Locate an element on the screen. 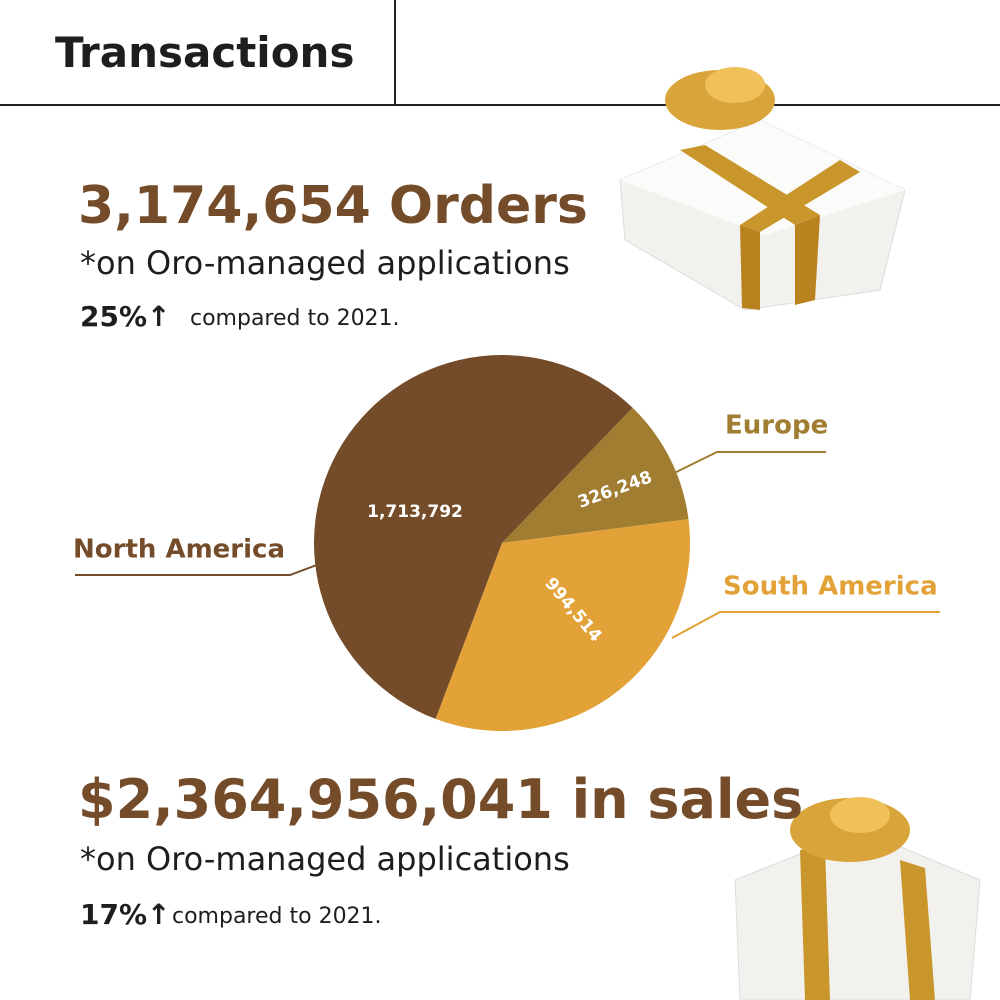 This screenshot has height=1000, width=1000. category-label: Europe is located at coordinates (776, 426).